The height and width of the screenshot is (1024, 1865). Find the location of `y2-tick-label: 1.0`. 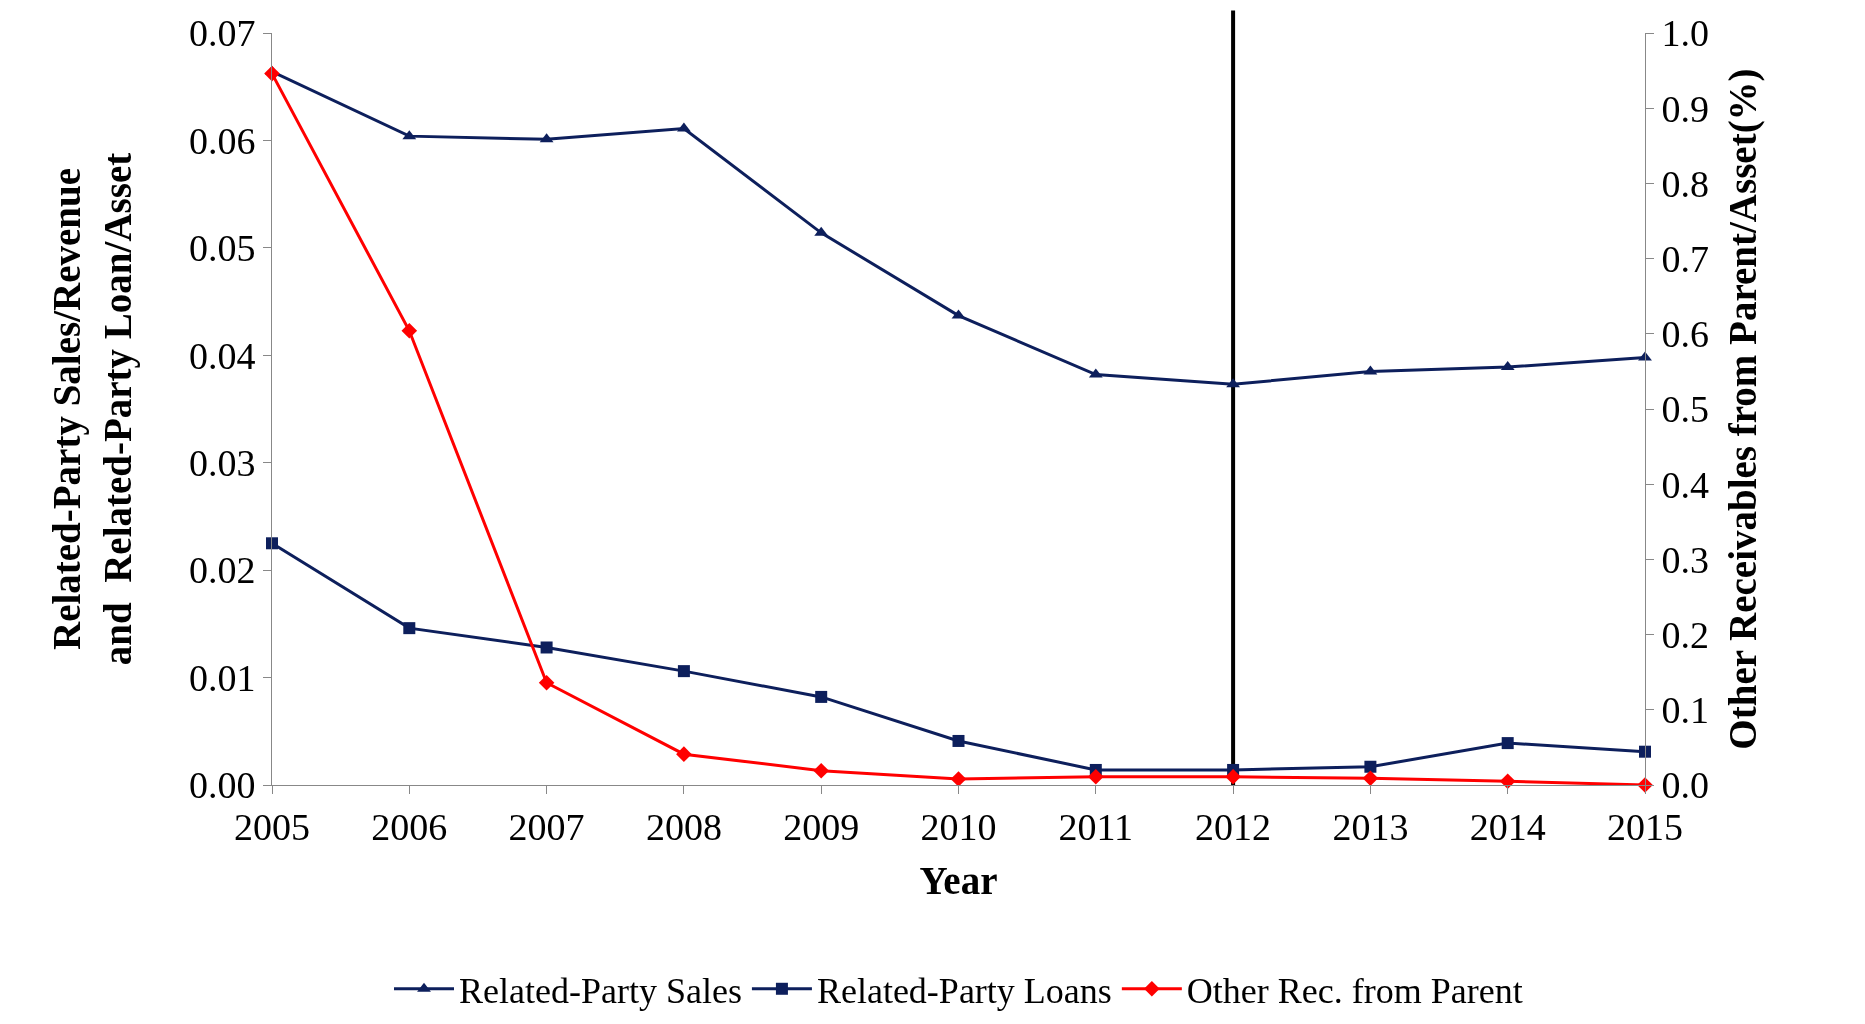

y2-tick-label: 1.0 is located at coordinates (1685, 33).